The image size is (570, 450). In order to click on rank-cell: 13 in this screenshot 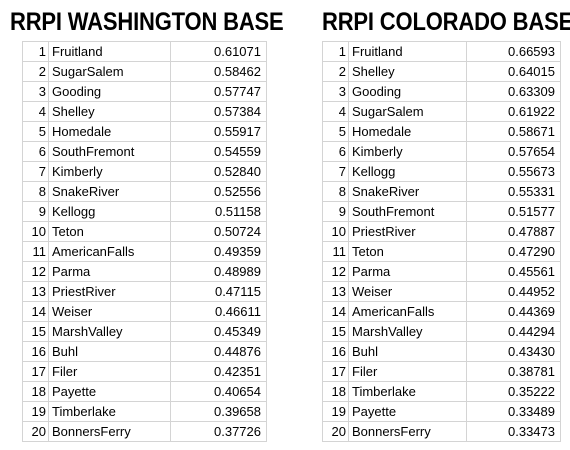, I will do `click(35, 291)`.